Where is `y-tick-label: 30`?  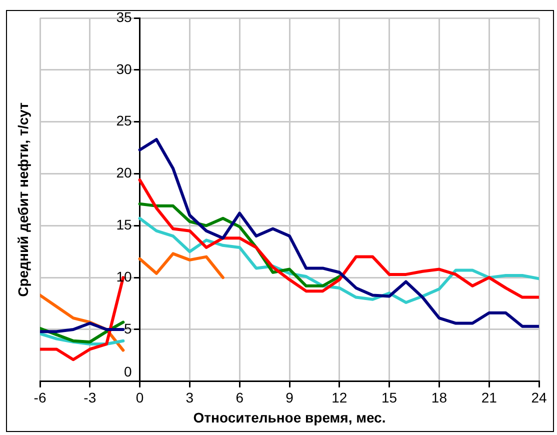
y-tick-label: 30 is located at coordinates (124, 68).